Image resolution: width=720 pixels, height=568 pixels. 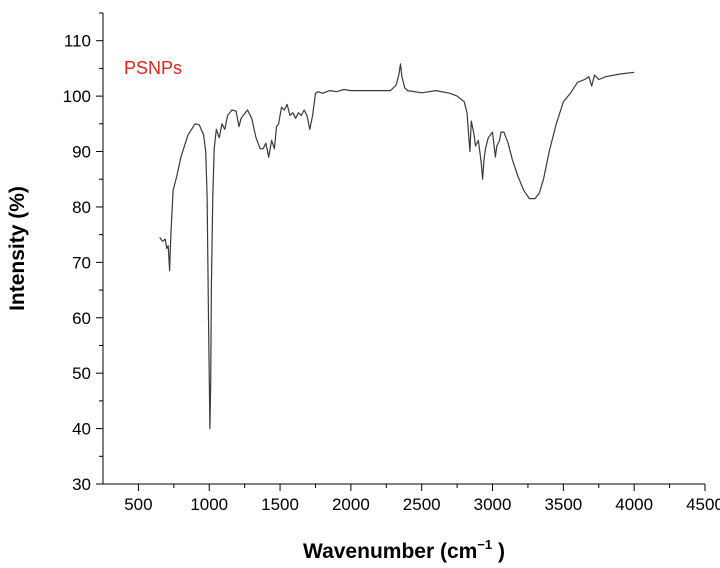 What do you see at coordinates (81, 373) in the screenshot?
I see `y-tick-label: 50` at bounding box center [81, 373].